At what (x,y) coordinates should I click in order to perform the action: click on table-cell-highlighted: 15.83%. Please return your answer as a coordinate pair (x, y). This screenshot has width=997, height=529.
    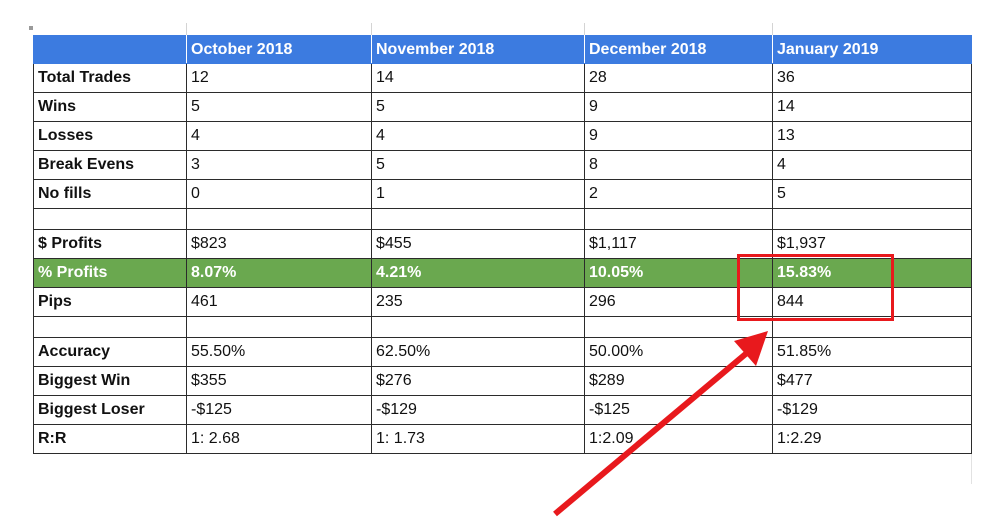
    Looking at the image, I should click on (872, 273).